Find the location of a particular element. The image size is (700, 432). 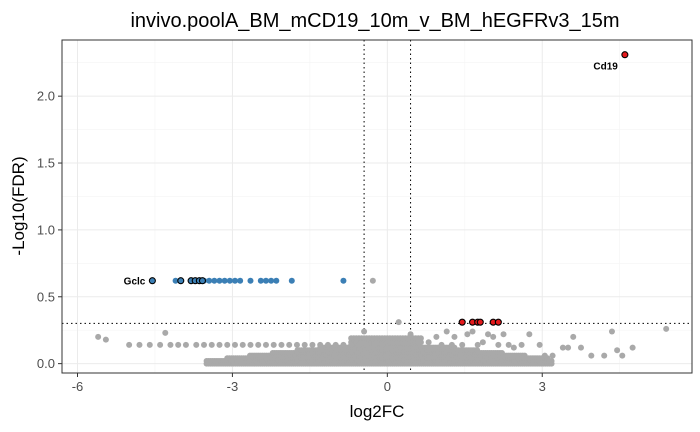

y-axis: 0.0 0.5 1.0 1.5 2.0 is located at coordinates (49, 230).